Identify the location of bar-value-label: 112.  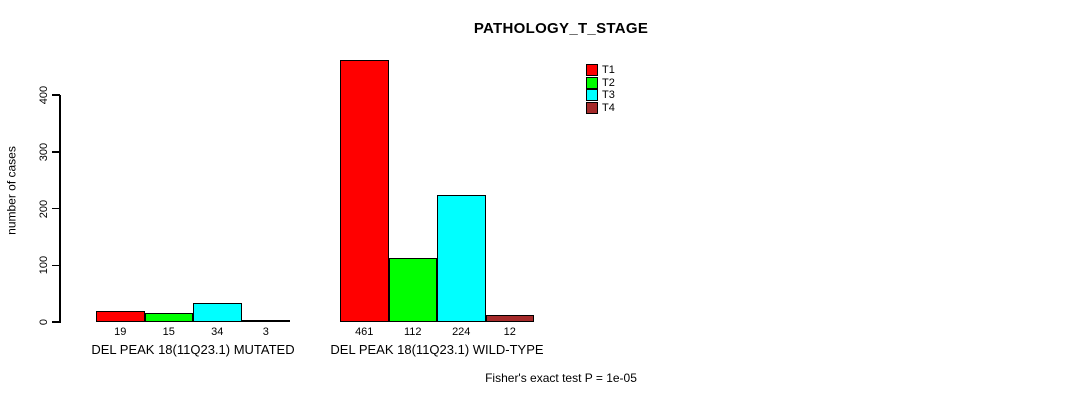
(412, 332).